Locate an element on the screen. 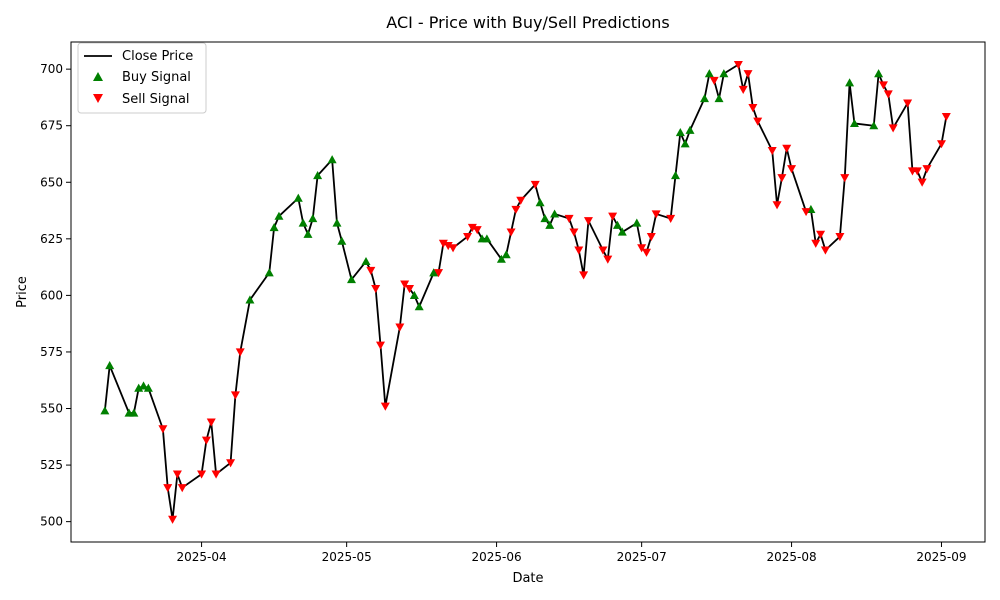 The image size is (1000, 600). legend-buy-marker is located at coordinates (98, 76).